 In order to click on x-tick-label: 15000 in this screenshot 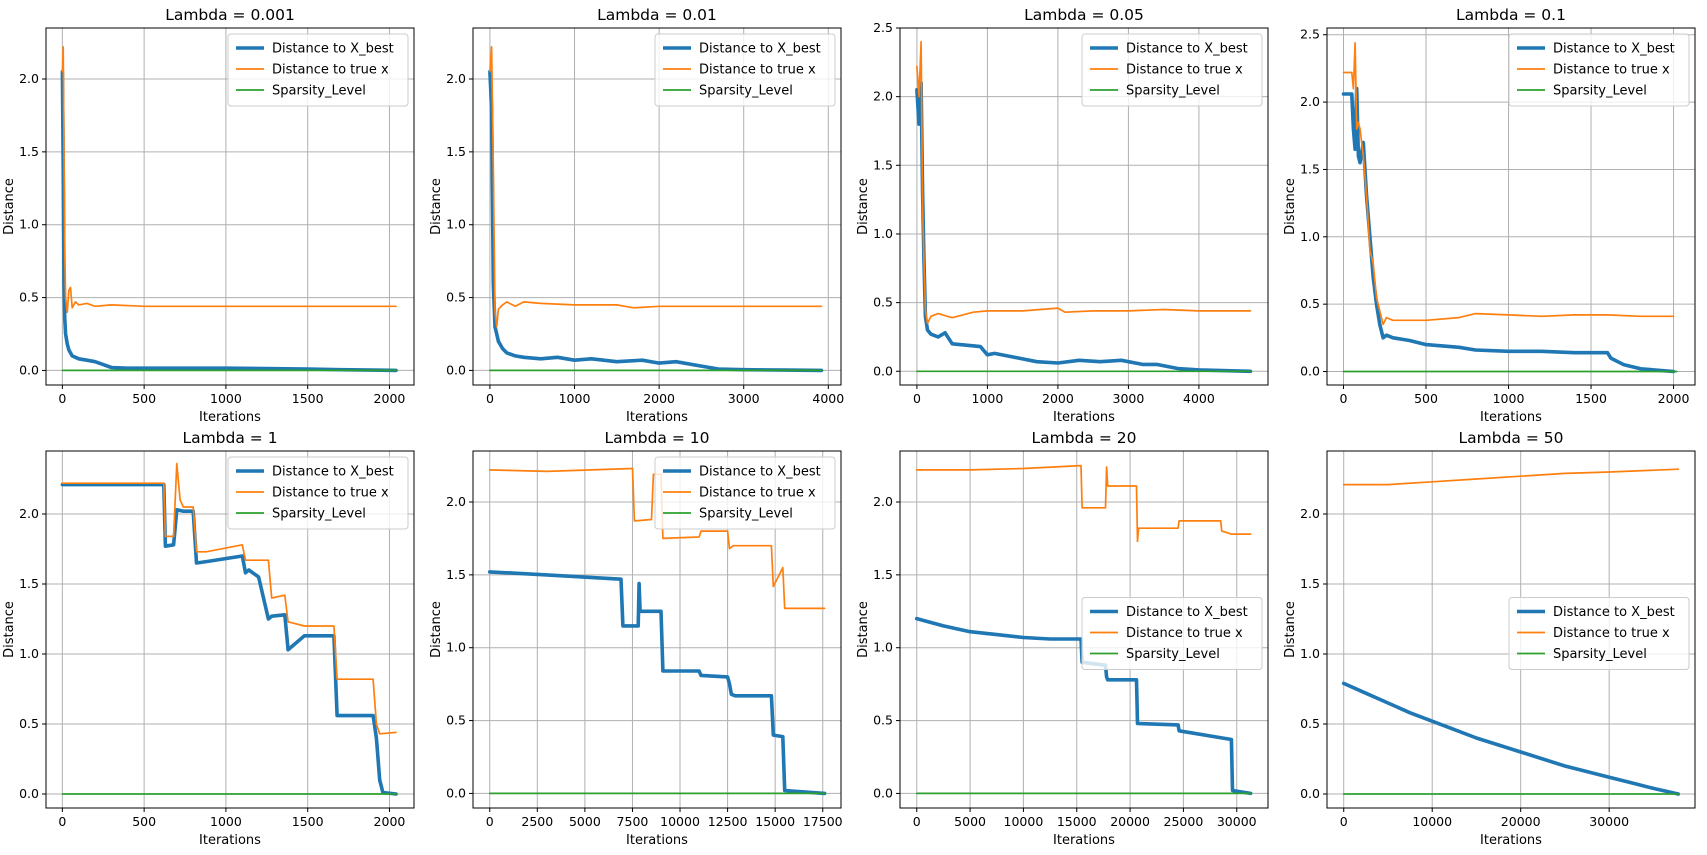, I will do `click(775, 821)`.